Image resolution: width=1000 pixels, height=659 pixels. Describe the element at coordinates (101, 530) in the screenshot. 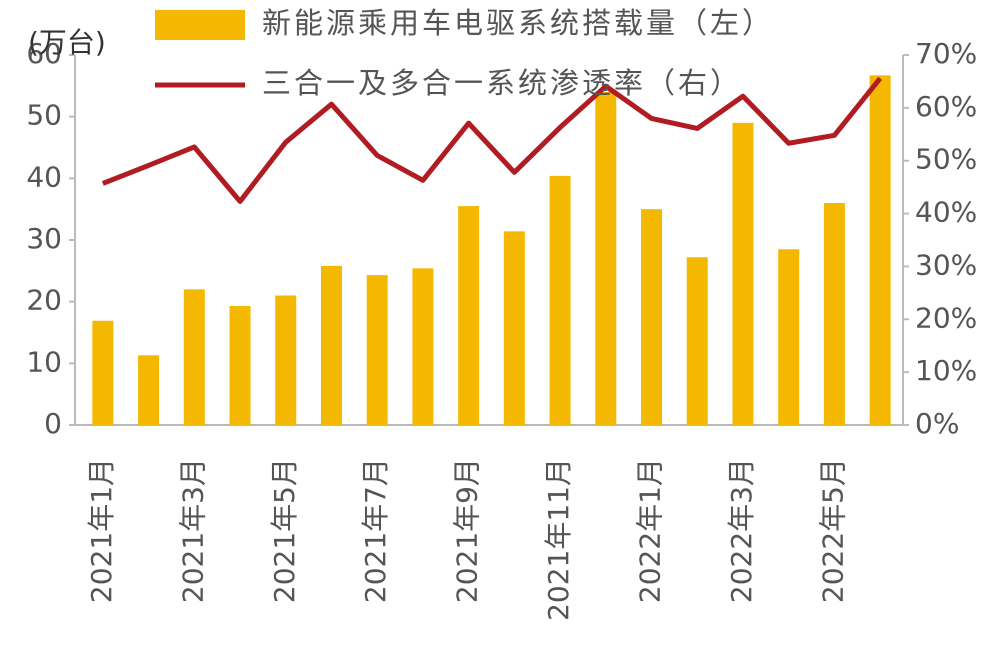

I see `x-tick-label: 2021年1月` at that location.